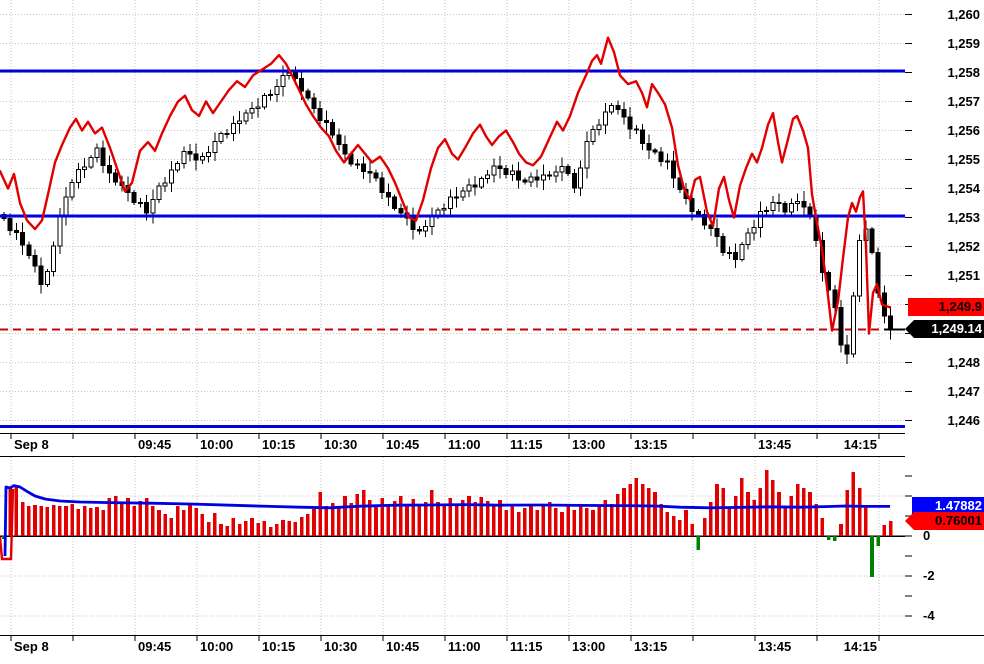 The height and width of the screenshot is (664, 984). Describe the element at coordinates (963, 159) in the screenshot. I see `price-tick-label: 1,255` at that location.